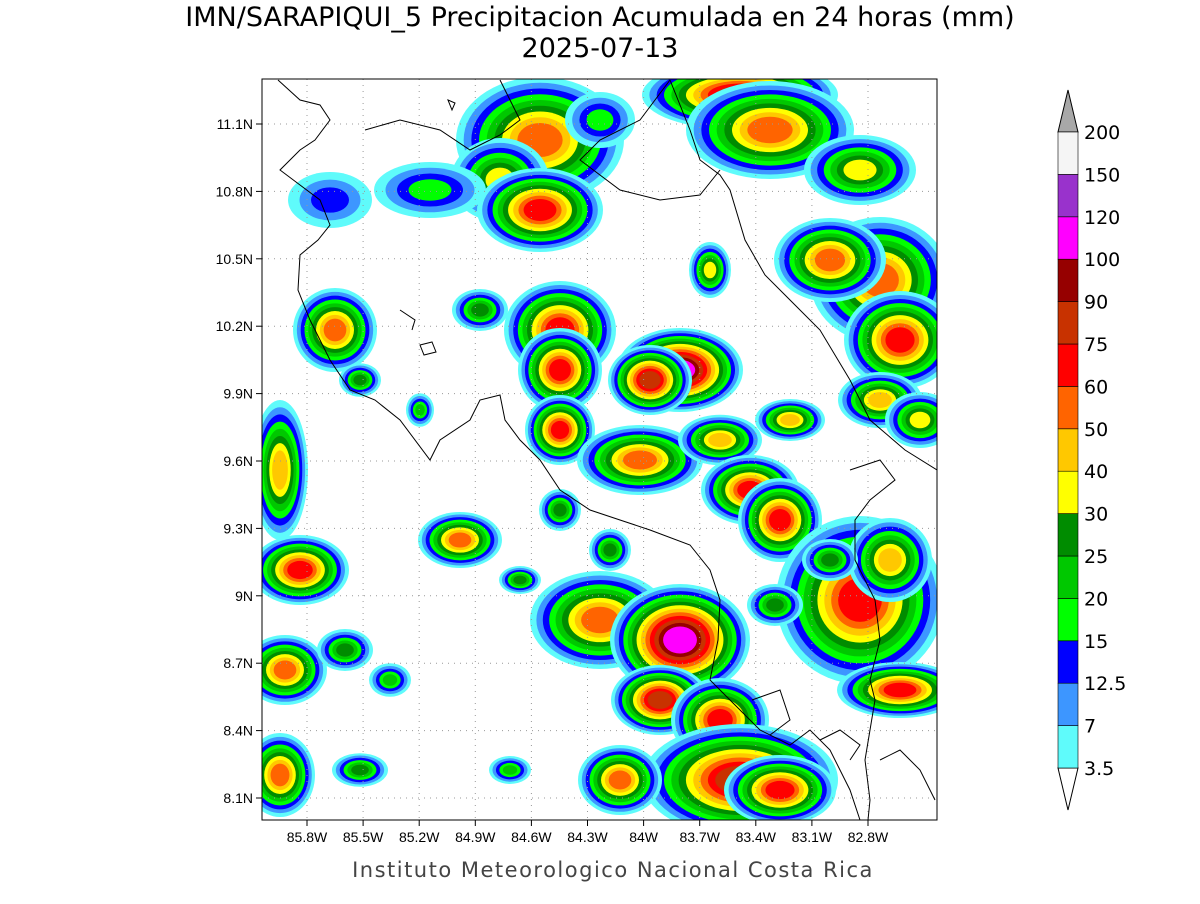 The image size is (1200, 904). What do you see at coordinates (600, 48) in the screenshot?
I see `date: 2025-07-13` at bounding box center [600, 48].